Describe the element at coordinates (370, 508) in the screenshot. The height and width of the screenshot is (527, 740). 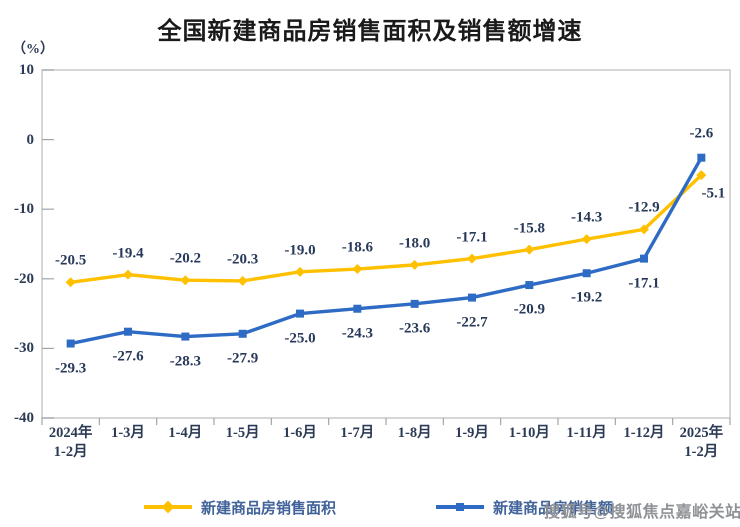
I see `legend: 新建商品房销售面积 新建商品房销售额` at that location.